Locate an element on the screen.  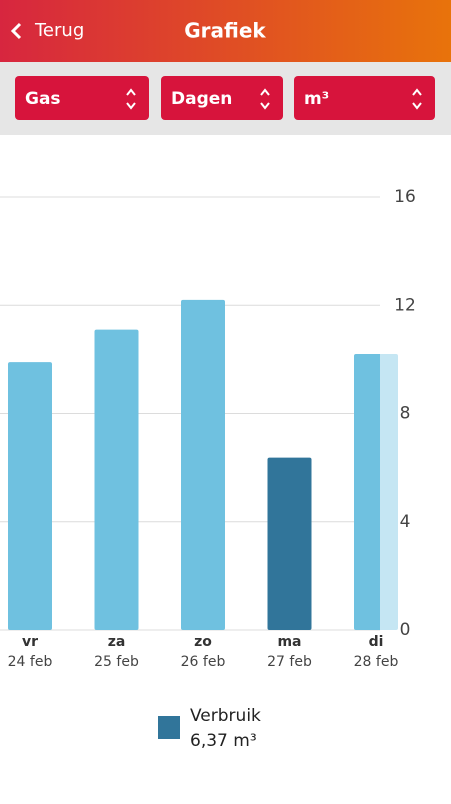
back-icon is located at coordinates (16, 31).